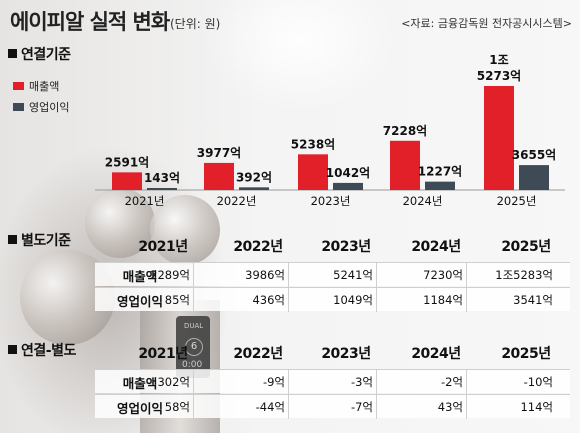 Image resolution: width=580 pixels, height=433 pixels. What do you see at coordinates (534, 155) in the screenshot?
I see `data-label-operating-profit: 3655억` at bounding box center [534, 155].